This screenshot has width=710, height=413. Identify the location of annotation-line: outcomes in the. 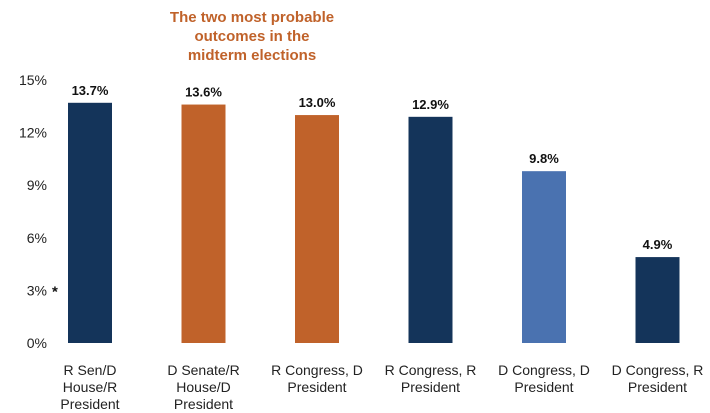
(251, 36).